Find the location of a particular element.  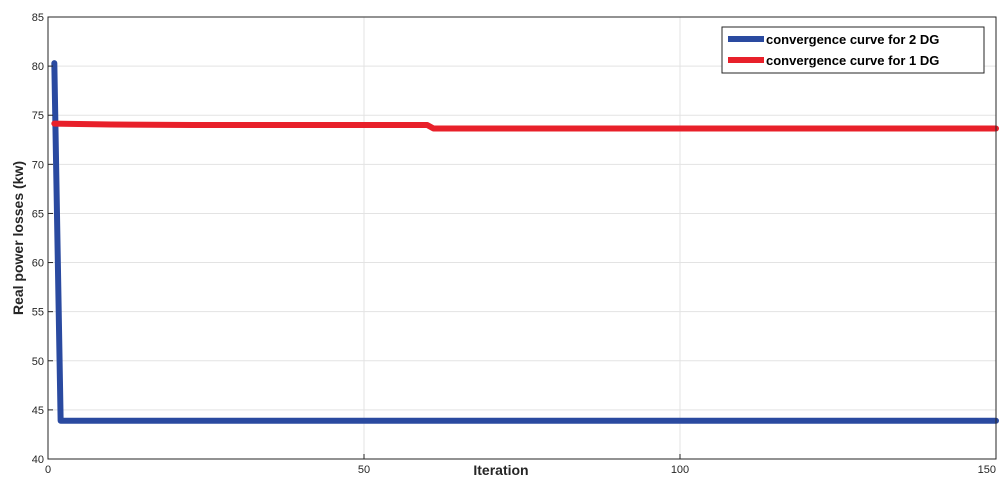

y-tick-label: 60 is located at coordinates (38, 264).